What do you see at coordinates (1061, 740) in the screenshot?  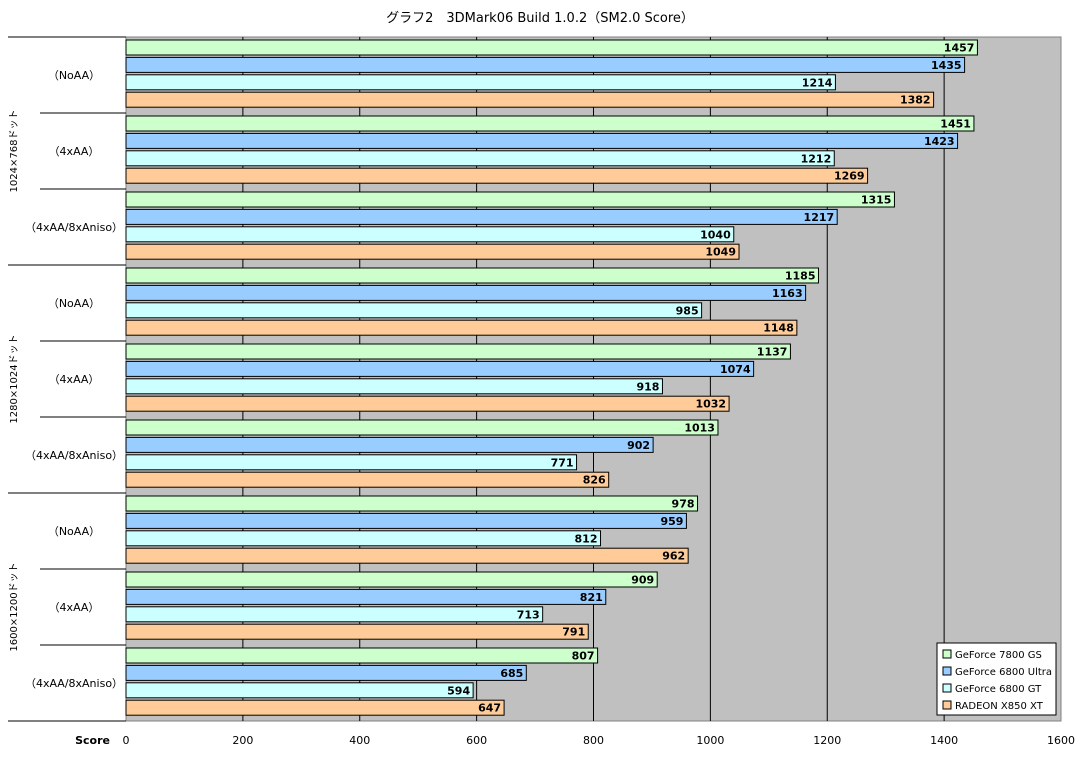 I see `x-tick-label: 1600` at bounding box center [1061, 740].